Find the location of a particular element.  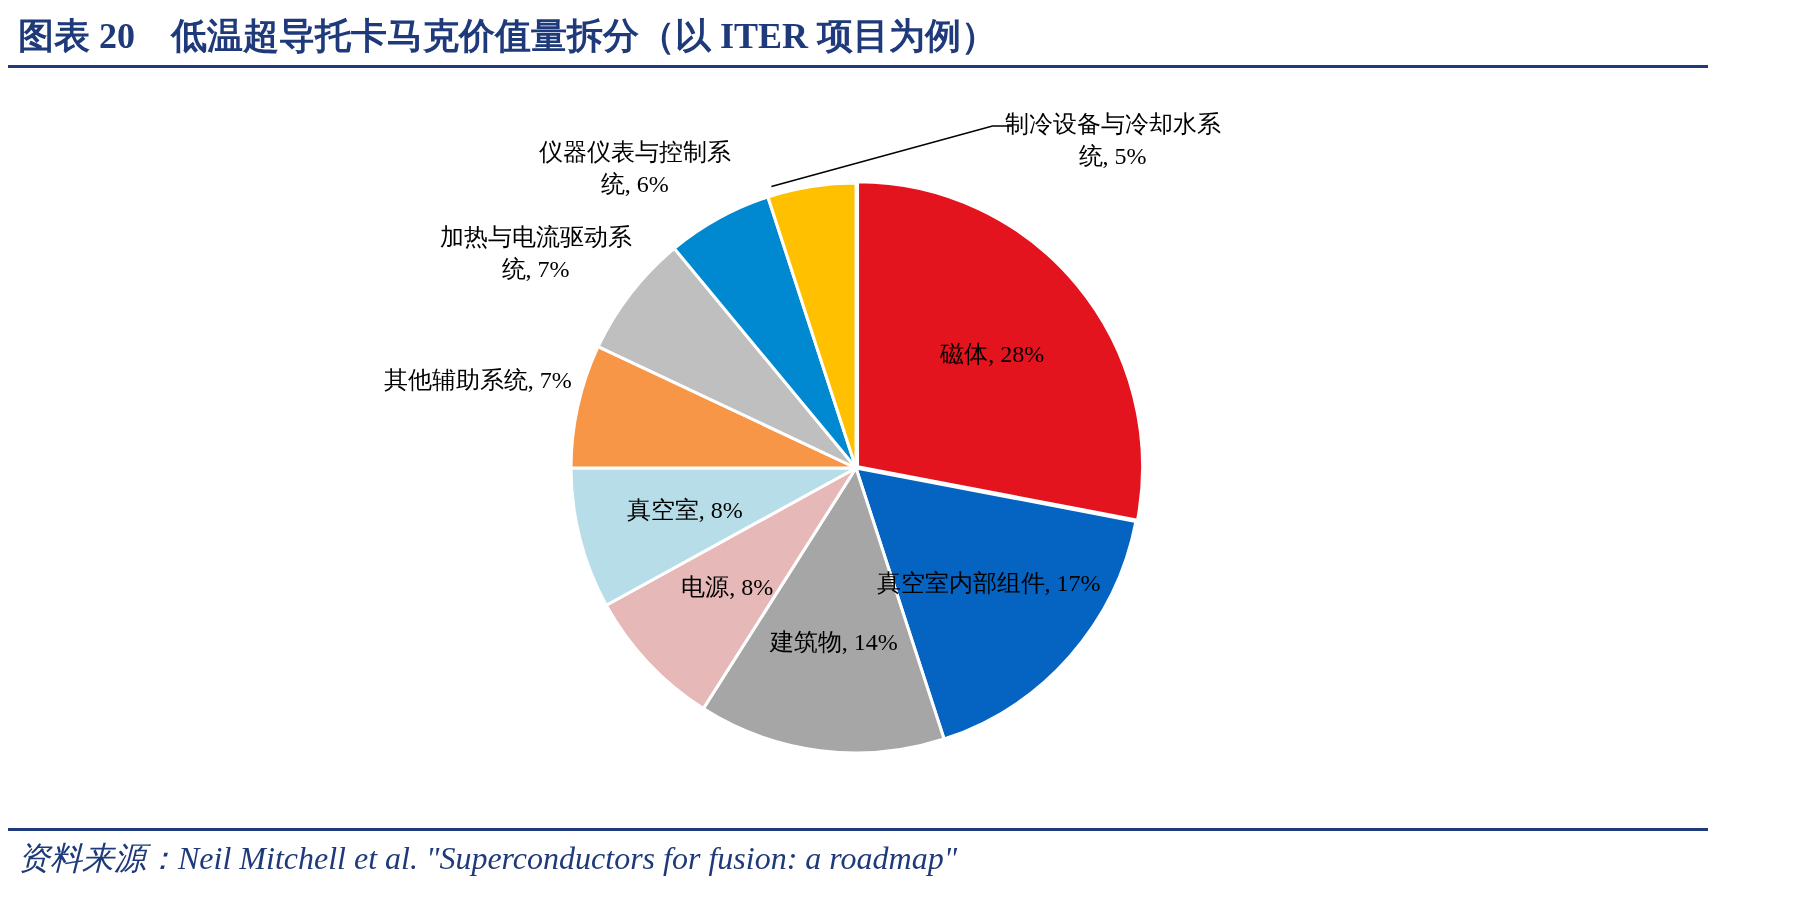

slice-label: 仪器仪表与控制系统, 6% is located at coordinates (634, 168).